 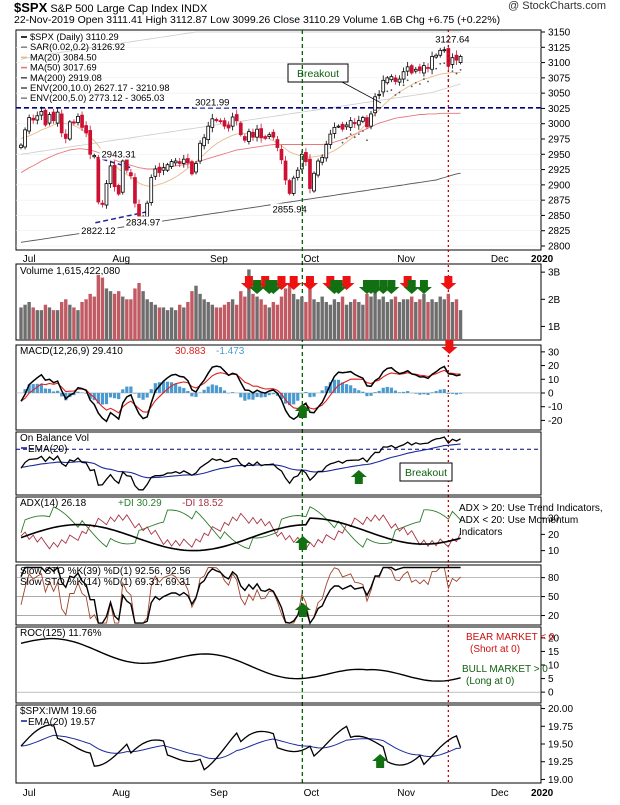 What do you see at coordinates (241, 746) in the screenshot?
I see `ratio-ema-line` at bounding box center [241, 746].